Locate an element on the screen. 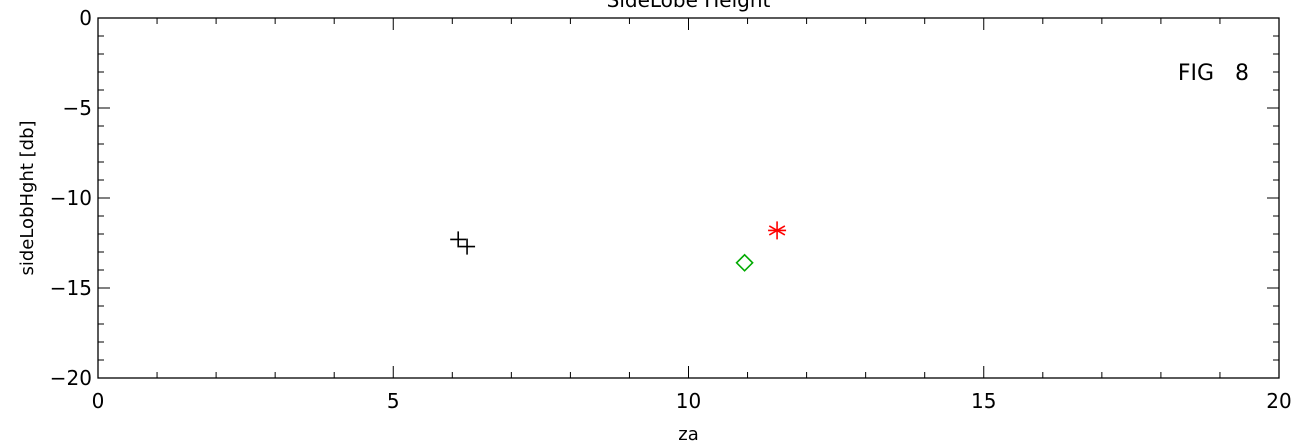 The height and width of the screenshot is (445, 1307). x-axis-label: za is located at coordinates (688, 434).